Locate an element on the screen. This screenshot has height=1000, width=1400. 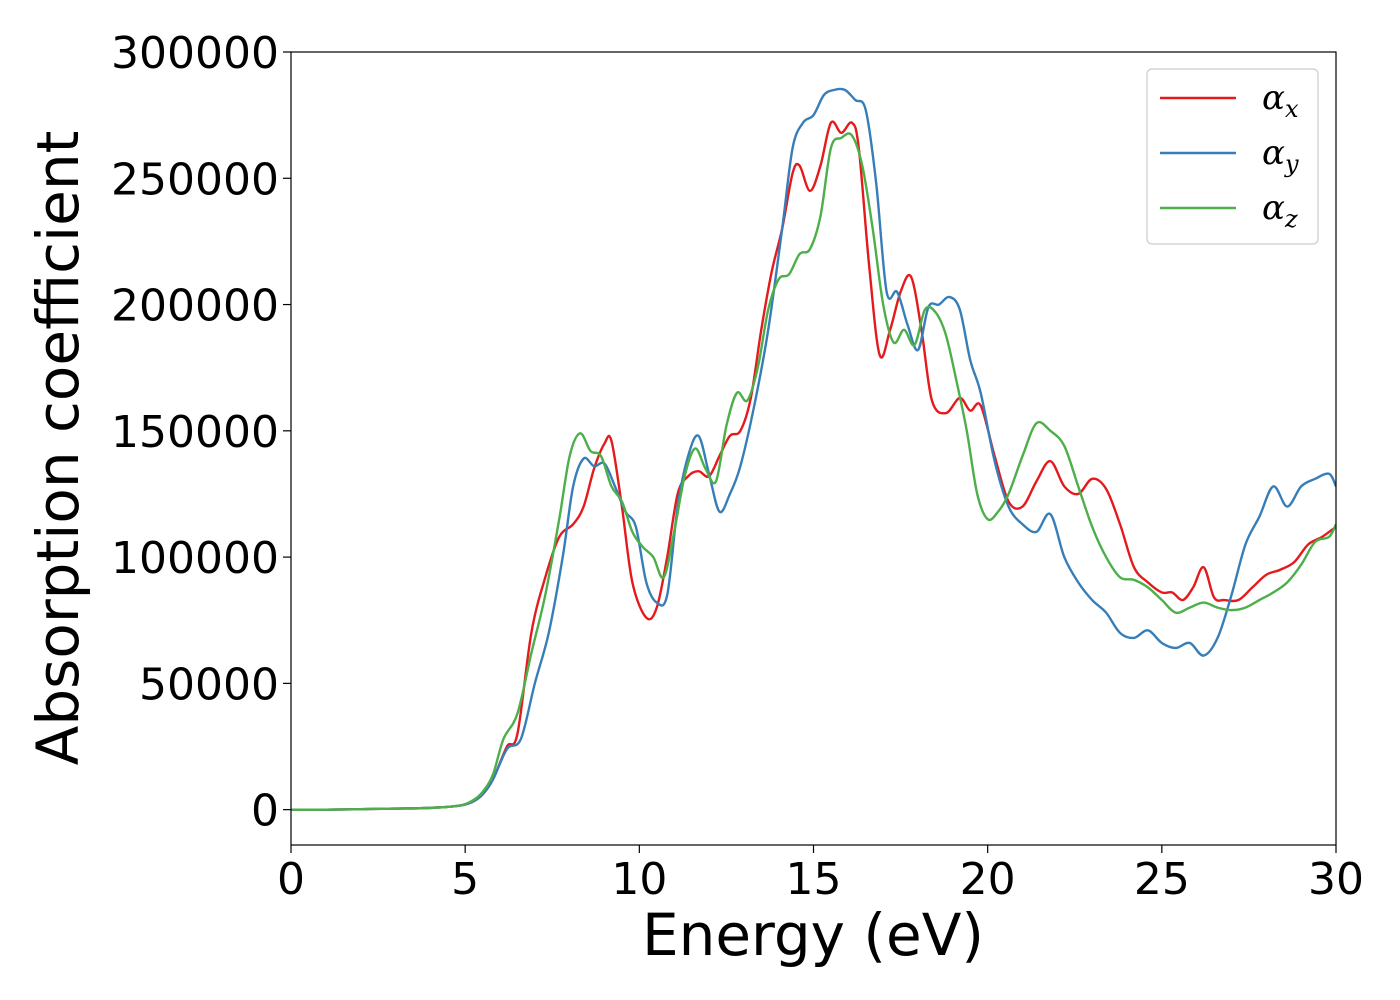
x-tick-label: 15 is located at coordinates (814, 879).